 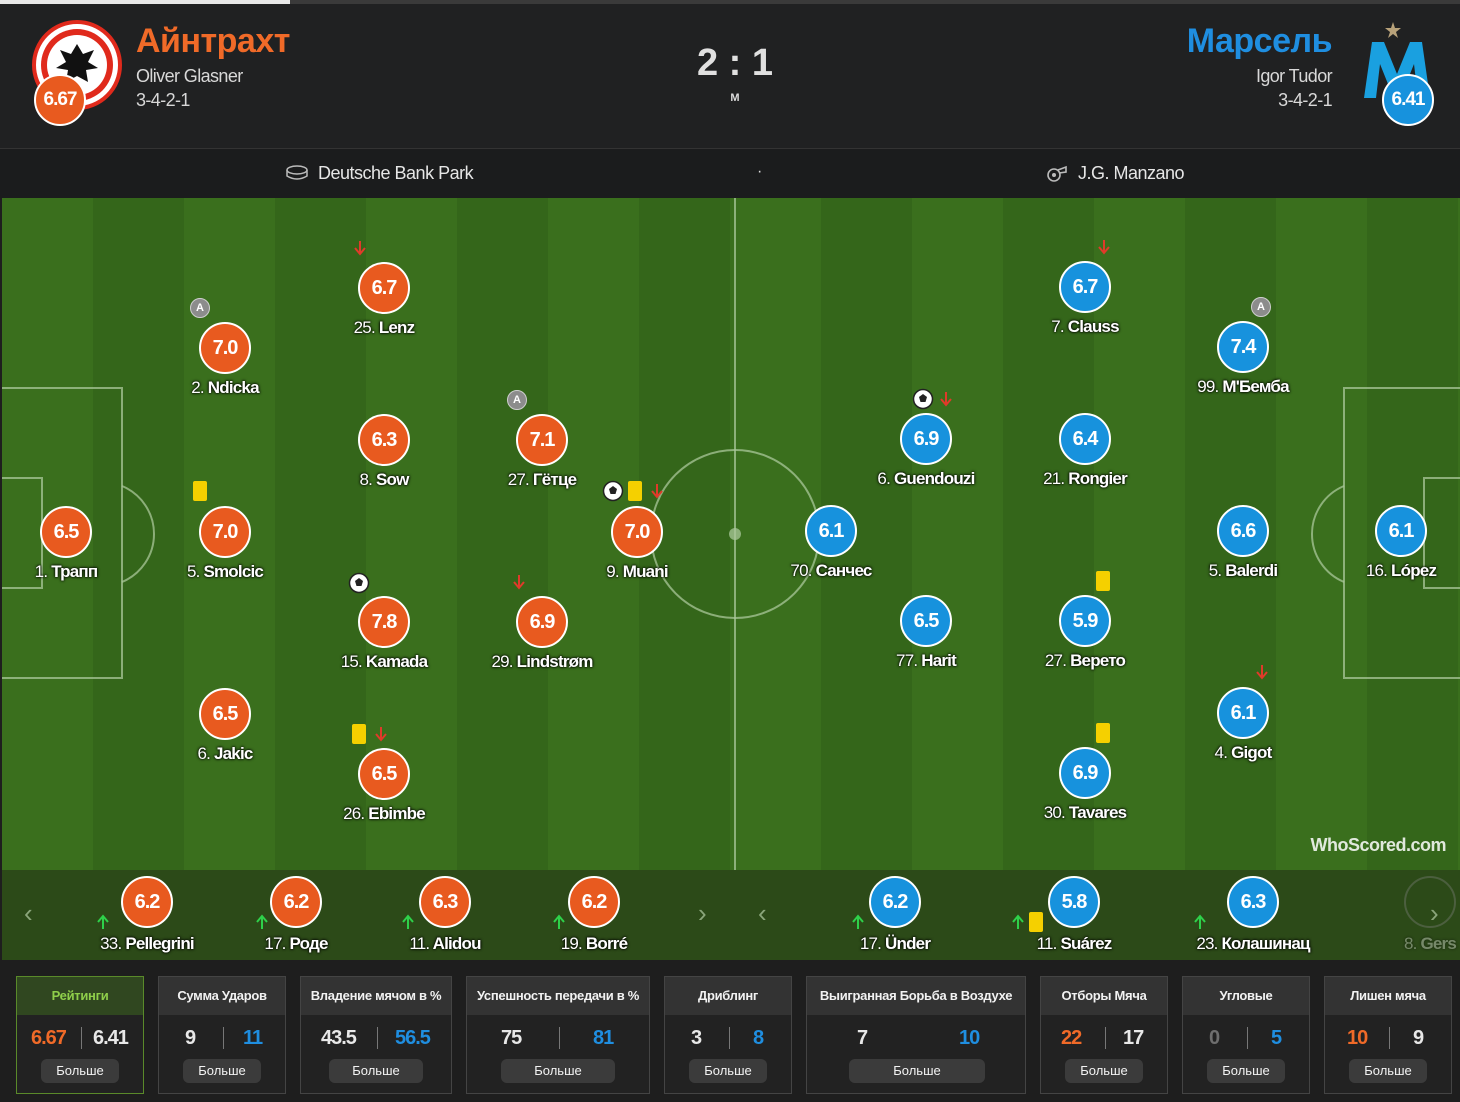 I want to click on player-name: Balerdi, so click(x=1251, y=570).